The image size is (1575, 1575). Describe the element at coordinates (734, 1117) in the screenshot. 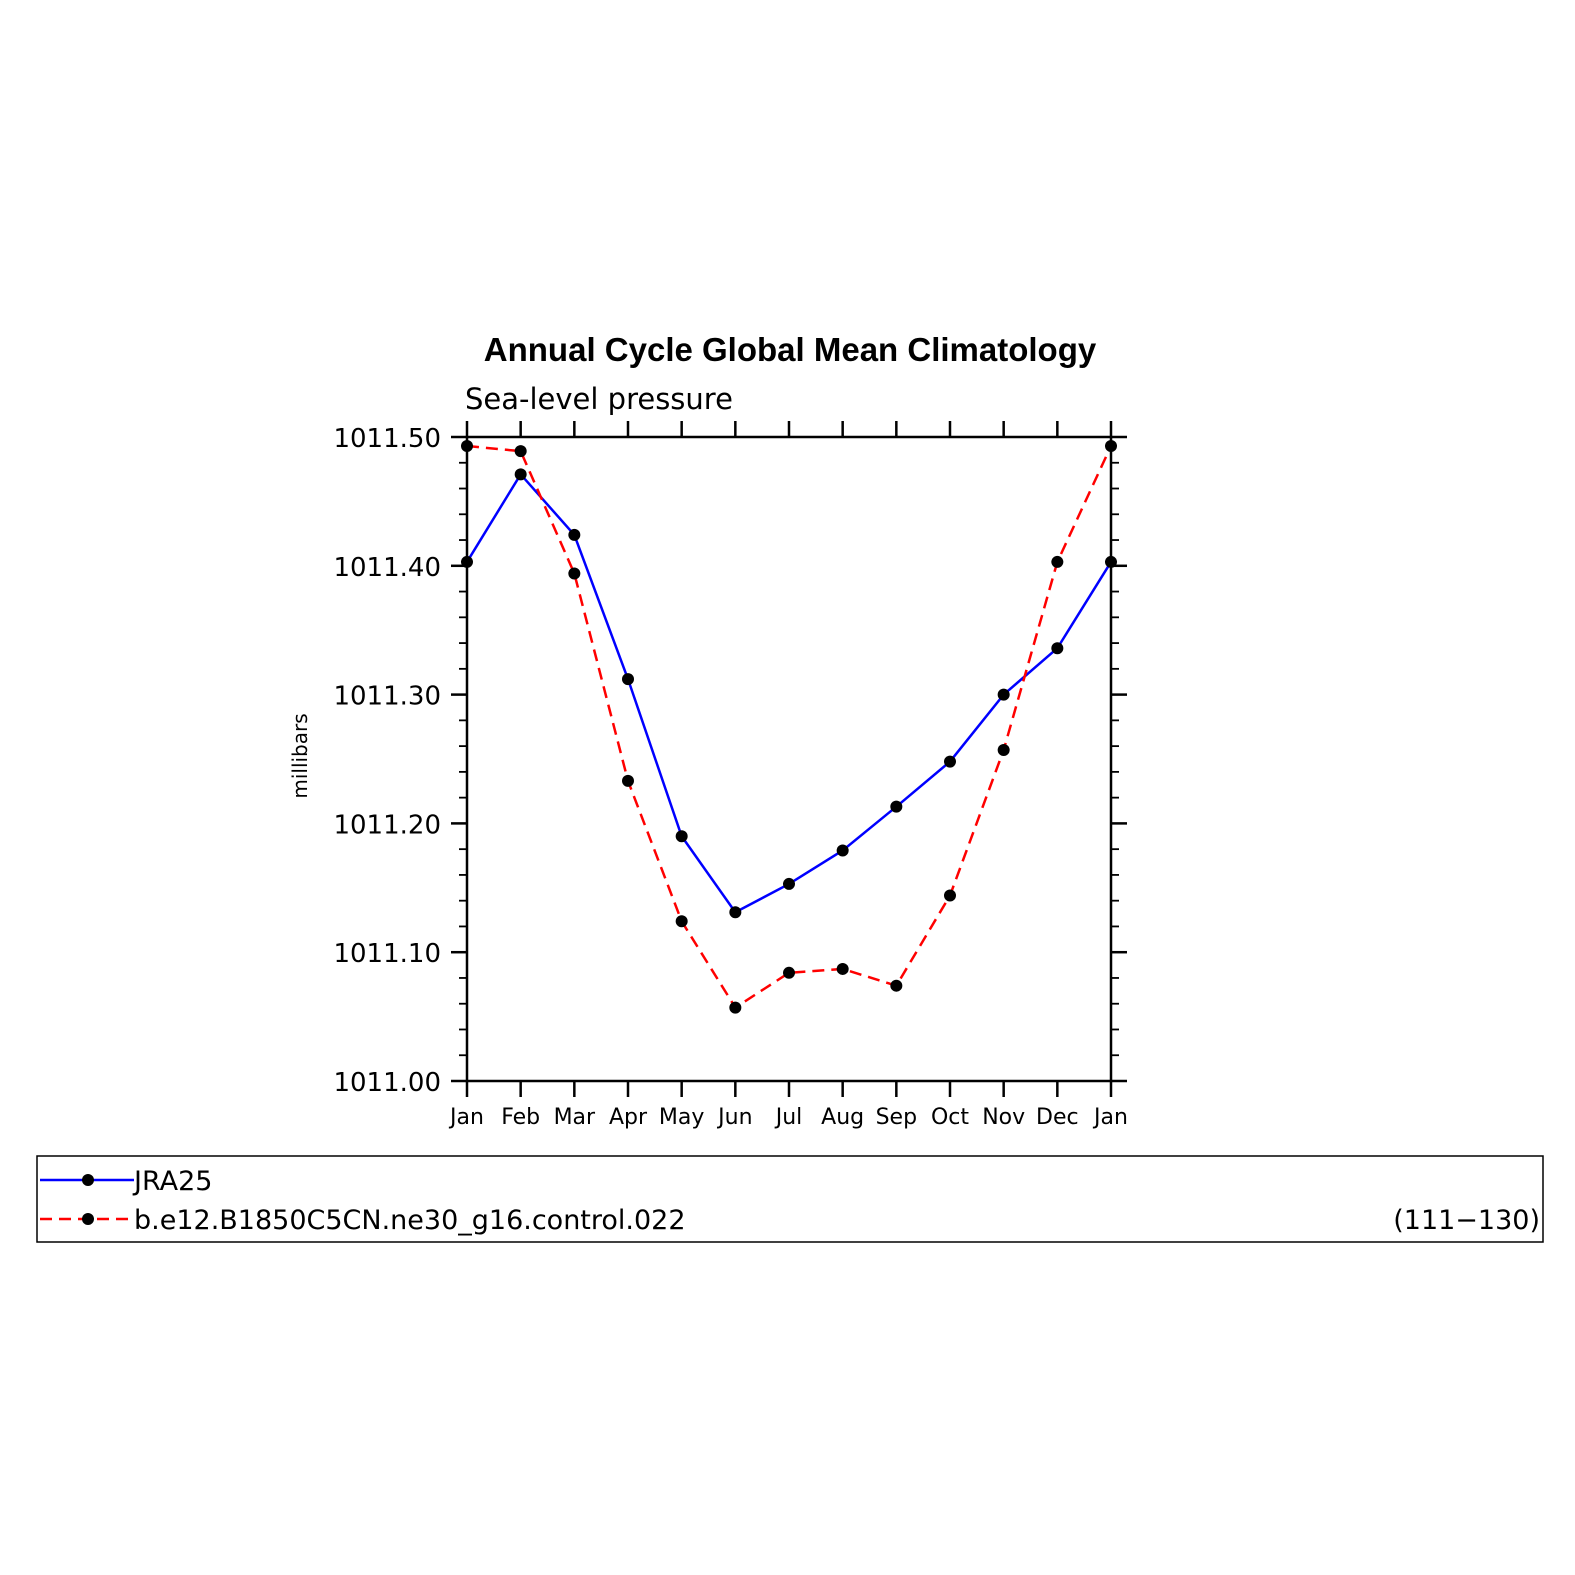

I see `x-tick-label: Jun` at that location.